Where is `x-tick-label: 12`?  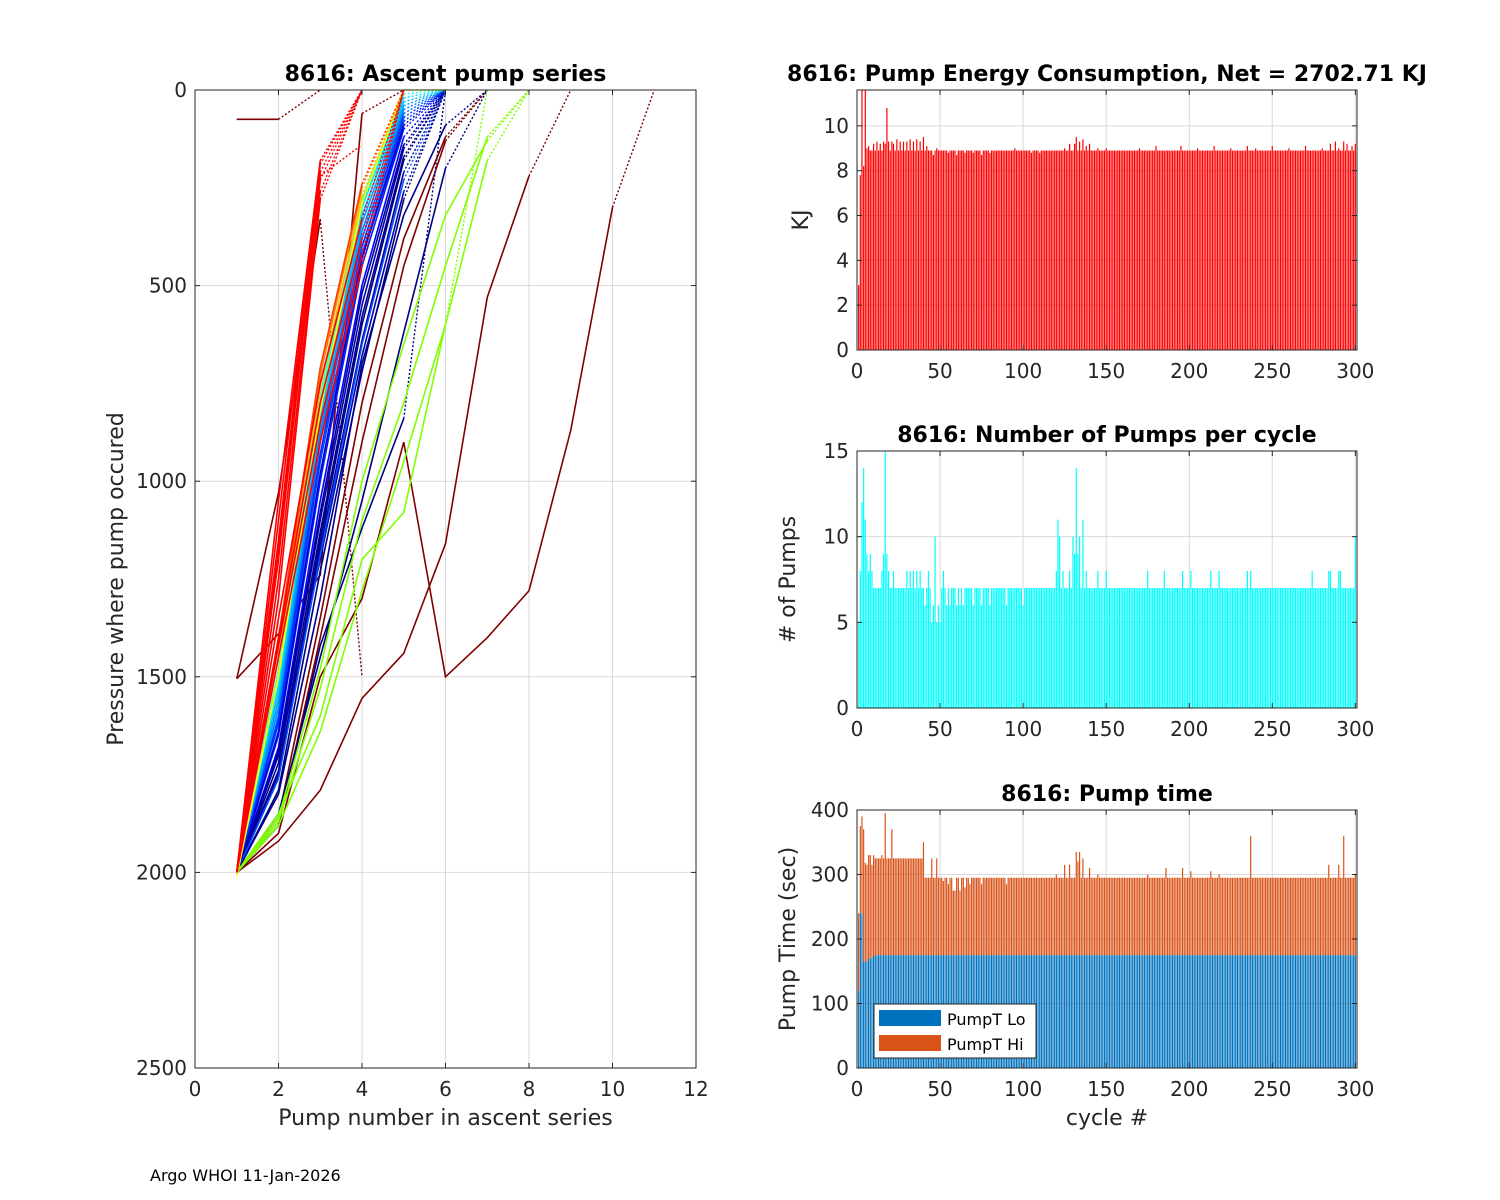
x-tick-label: 12 is located at coordinates (695, 1089).